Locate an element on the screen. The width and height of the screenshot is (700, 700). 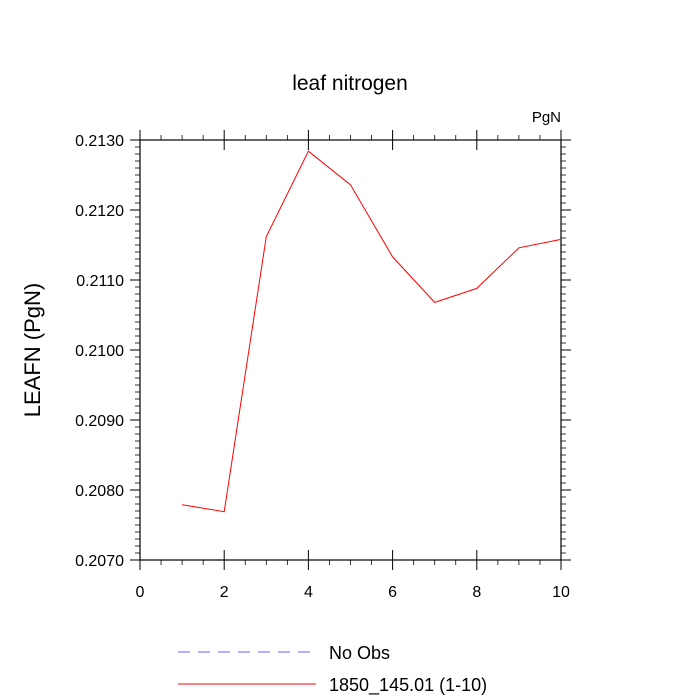
chart-title: leaf nitrogen is located at coordinates (350, 83).